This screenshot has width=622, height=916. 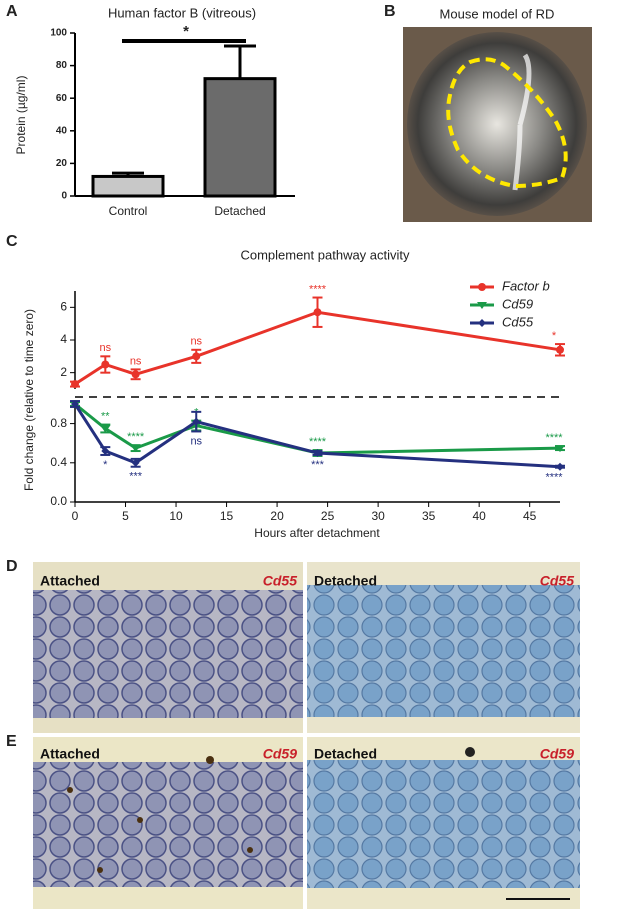 I want to click on x-tick-label: 40, so click(x=479, y=516).